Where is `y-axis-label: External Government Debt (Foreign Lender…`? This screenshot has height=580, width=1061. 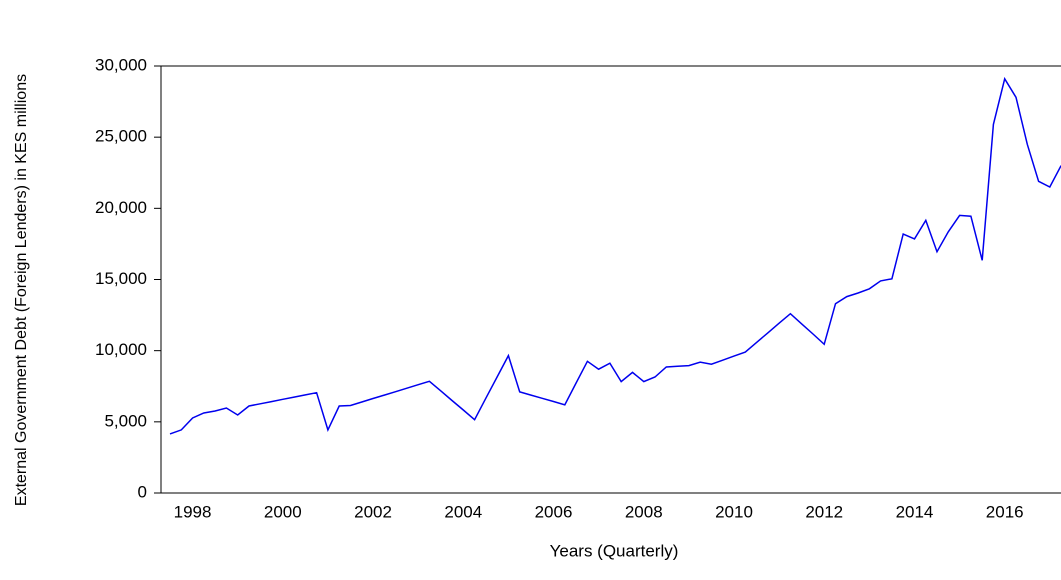
y-axis-label: External Government Debt (Foreign Lender… is located at coordinates (21, 290).